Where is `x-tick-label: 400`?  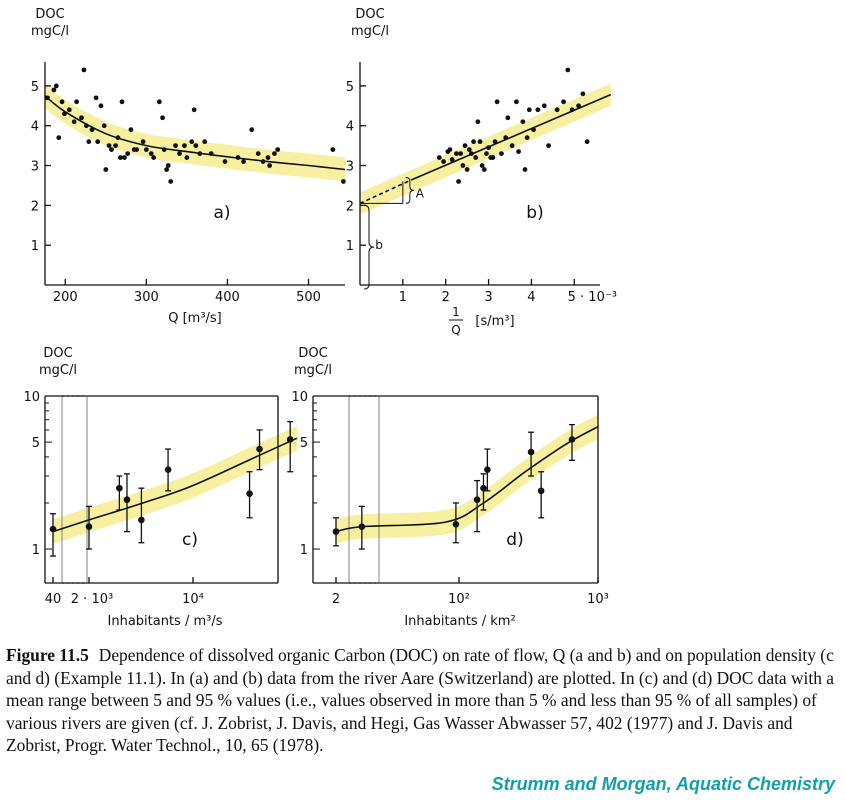 x-tick-label: 400 is located at coordinates (227, 297).